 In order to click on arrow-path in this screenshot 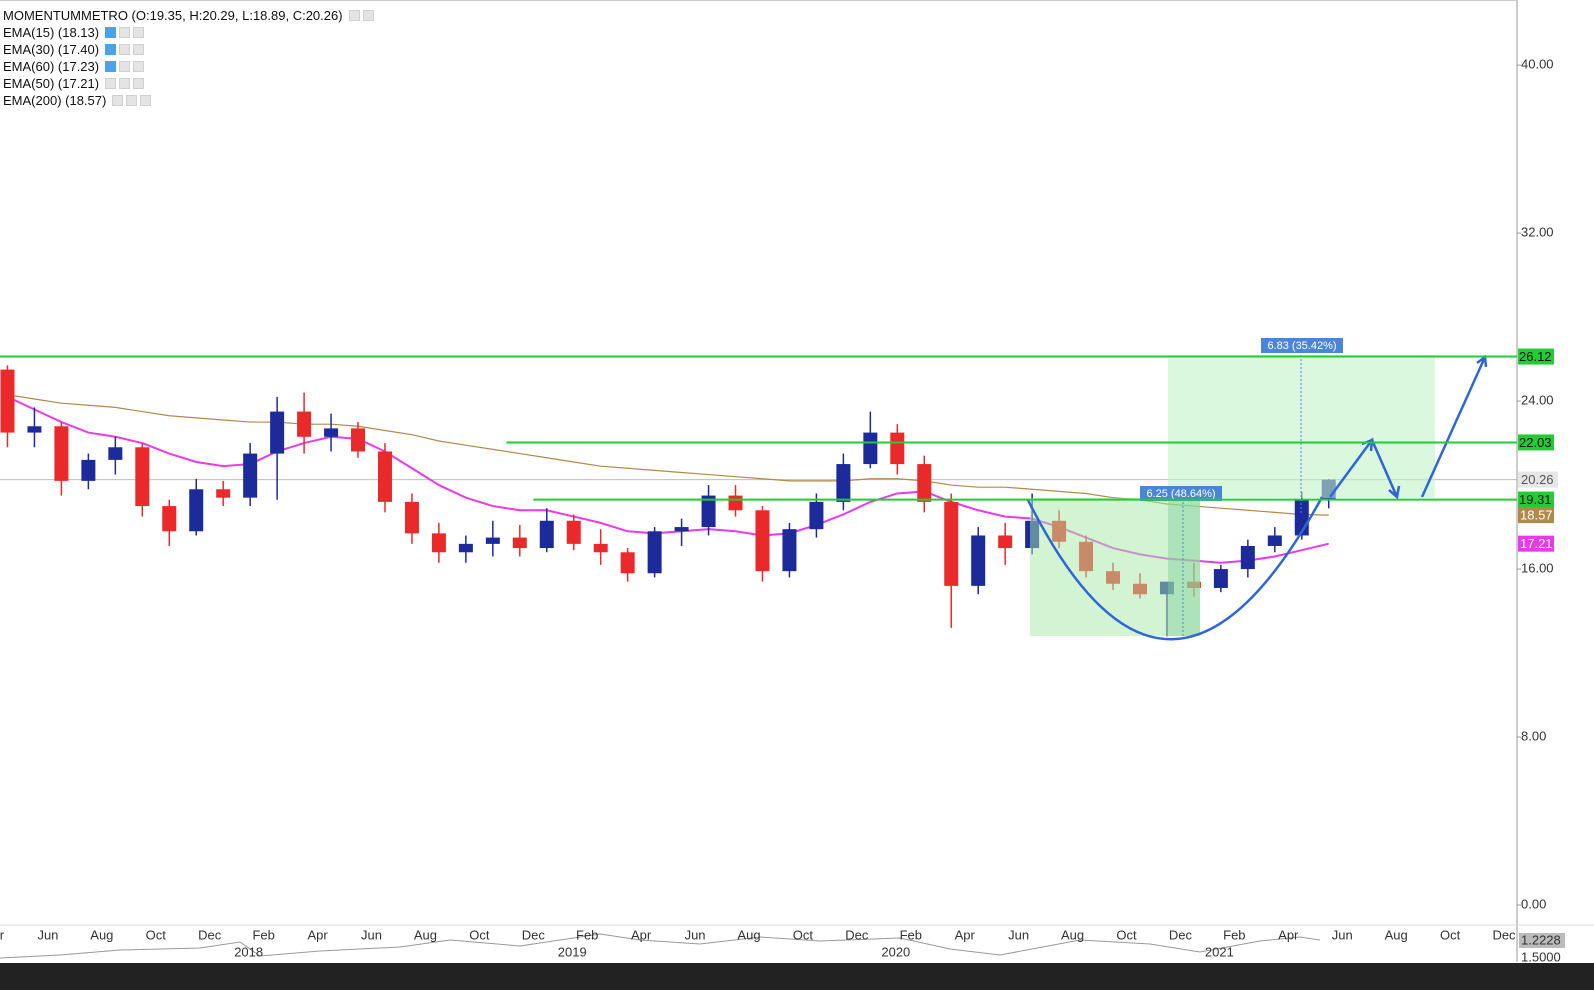, I will do `click(1453, 427)`.